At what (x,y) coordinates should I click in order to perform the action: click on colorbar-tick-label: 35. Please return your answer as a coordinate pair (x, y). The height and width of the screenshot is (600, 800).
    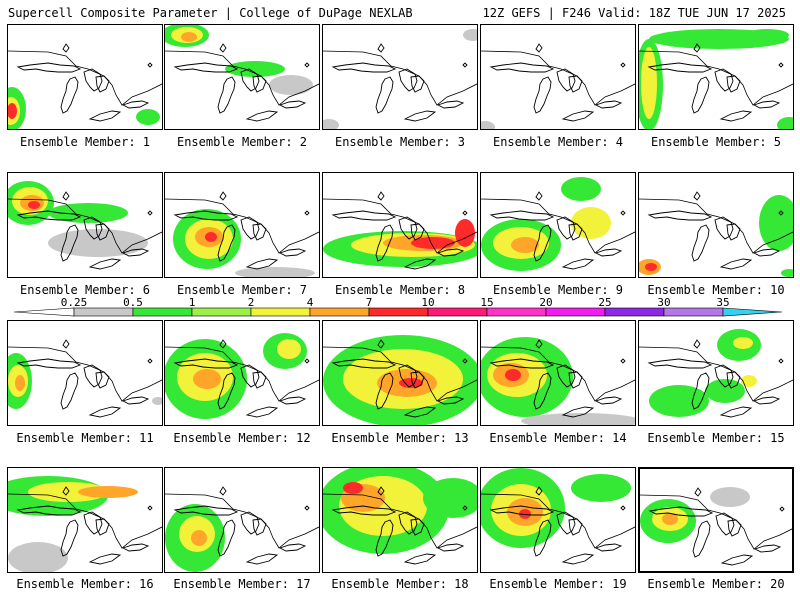
    Looking at the image, I should click on (723, 302).